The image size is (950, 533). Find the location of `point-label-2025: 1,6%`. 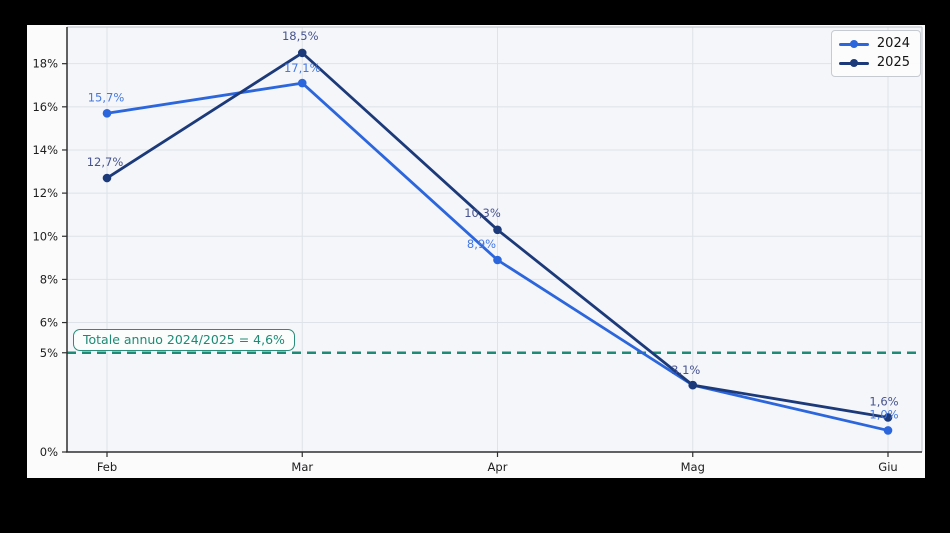

point-label-2025: 1,6% is located at coordinates (883, 401).